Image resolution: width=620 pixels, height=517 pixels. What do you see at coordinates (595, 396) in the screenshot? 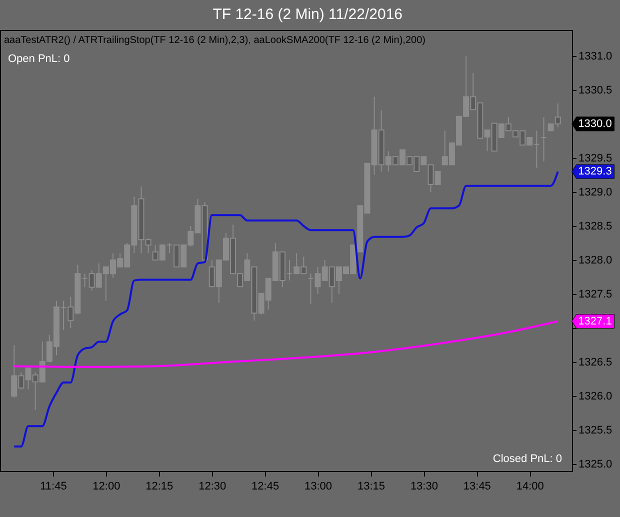
I see `y-tick-label: 1326.0` at bounding box center [595, 396].